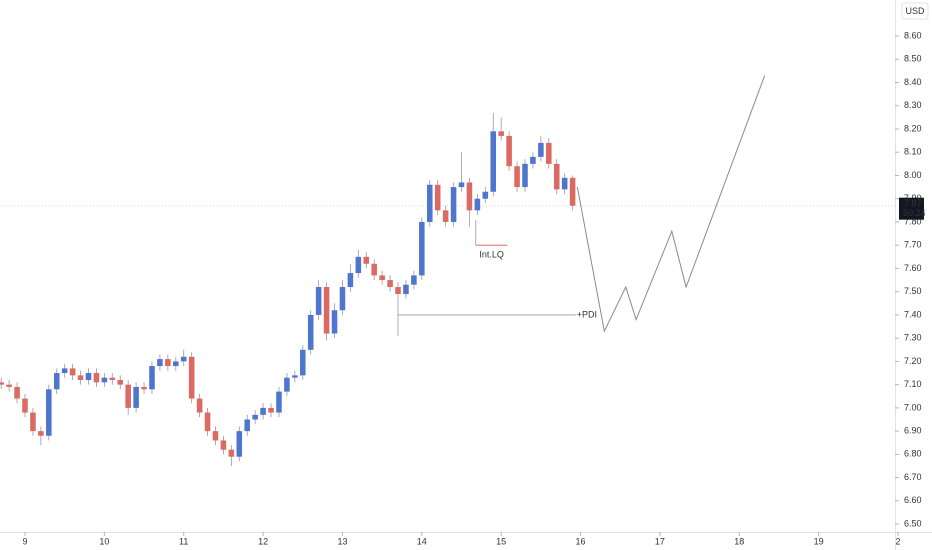  What do you see at coordinates (913, 361) in the screenshot?
I see `y-tick-label: 7.20` at bounding box center [913, 361].